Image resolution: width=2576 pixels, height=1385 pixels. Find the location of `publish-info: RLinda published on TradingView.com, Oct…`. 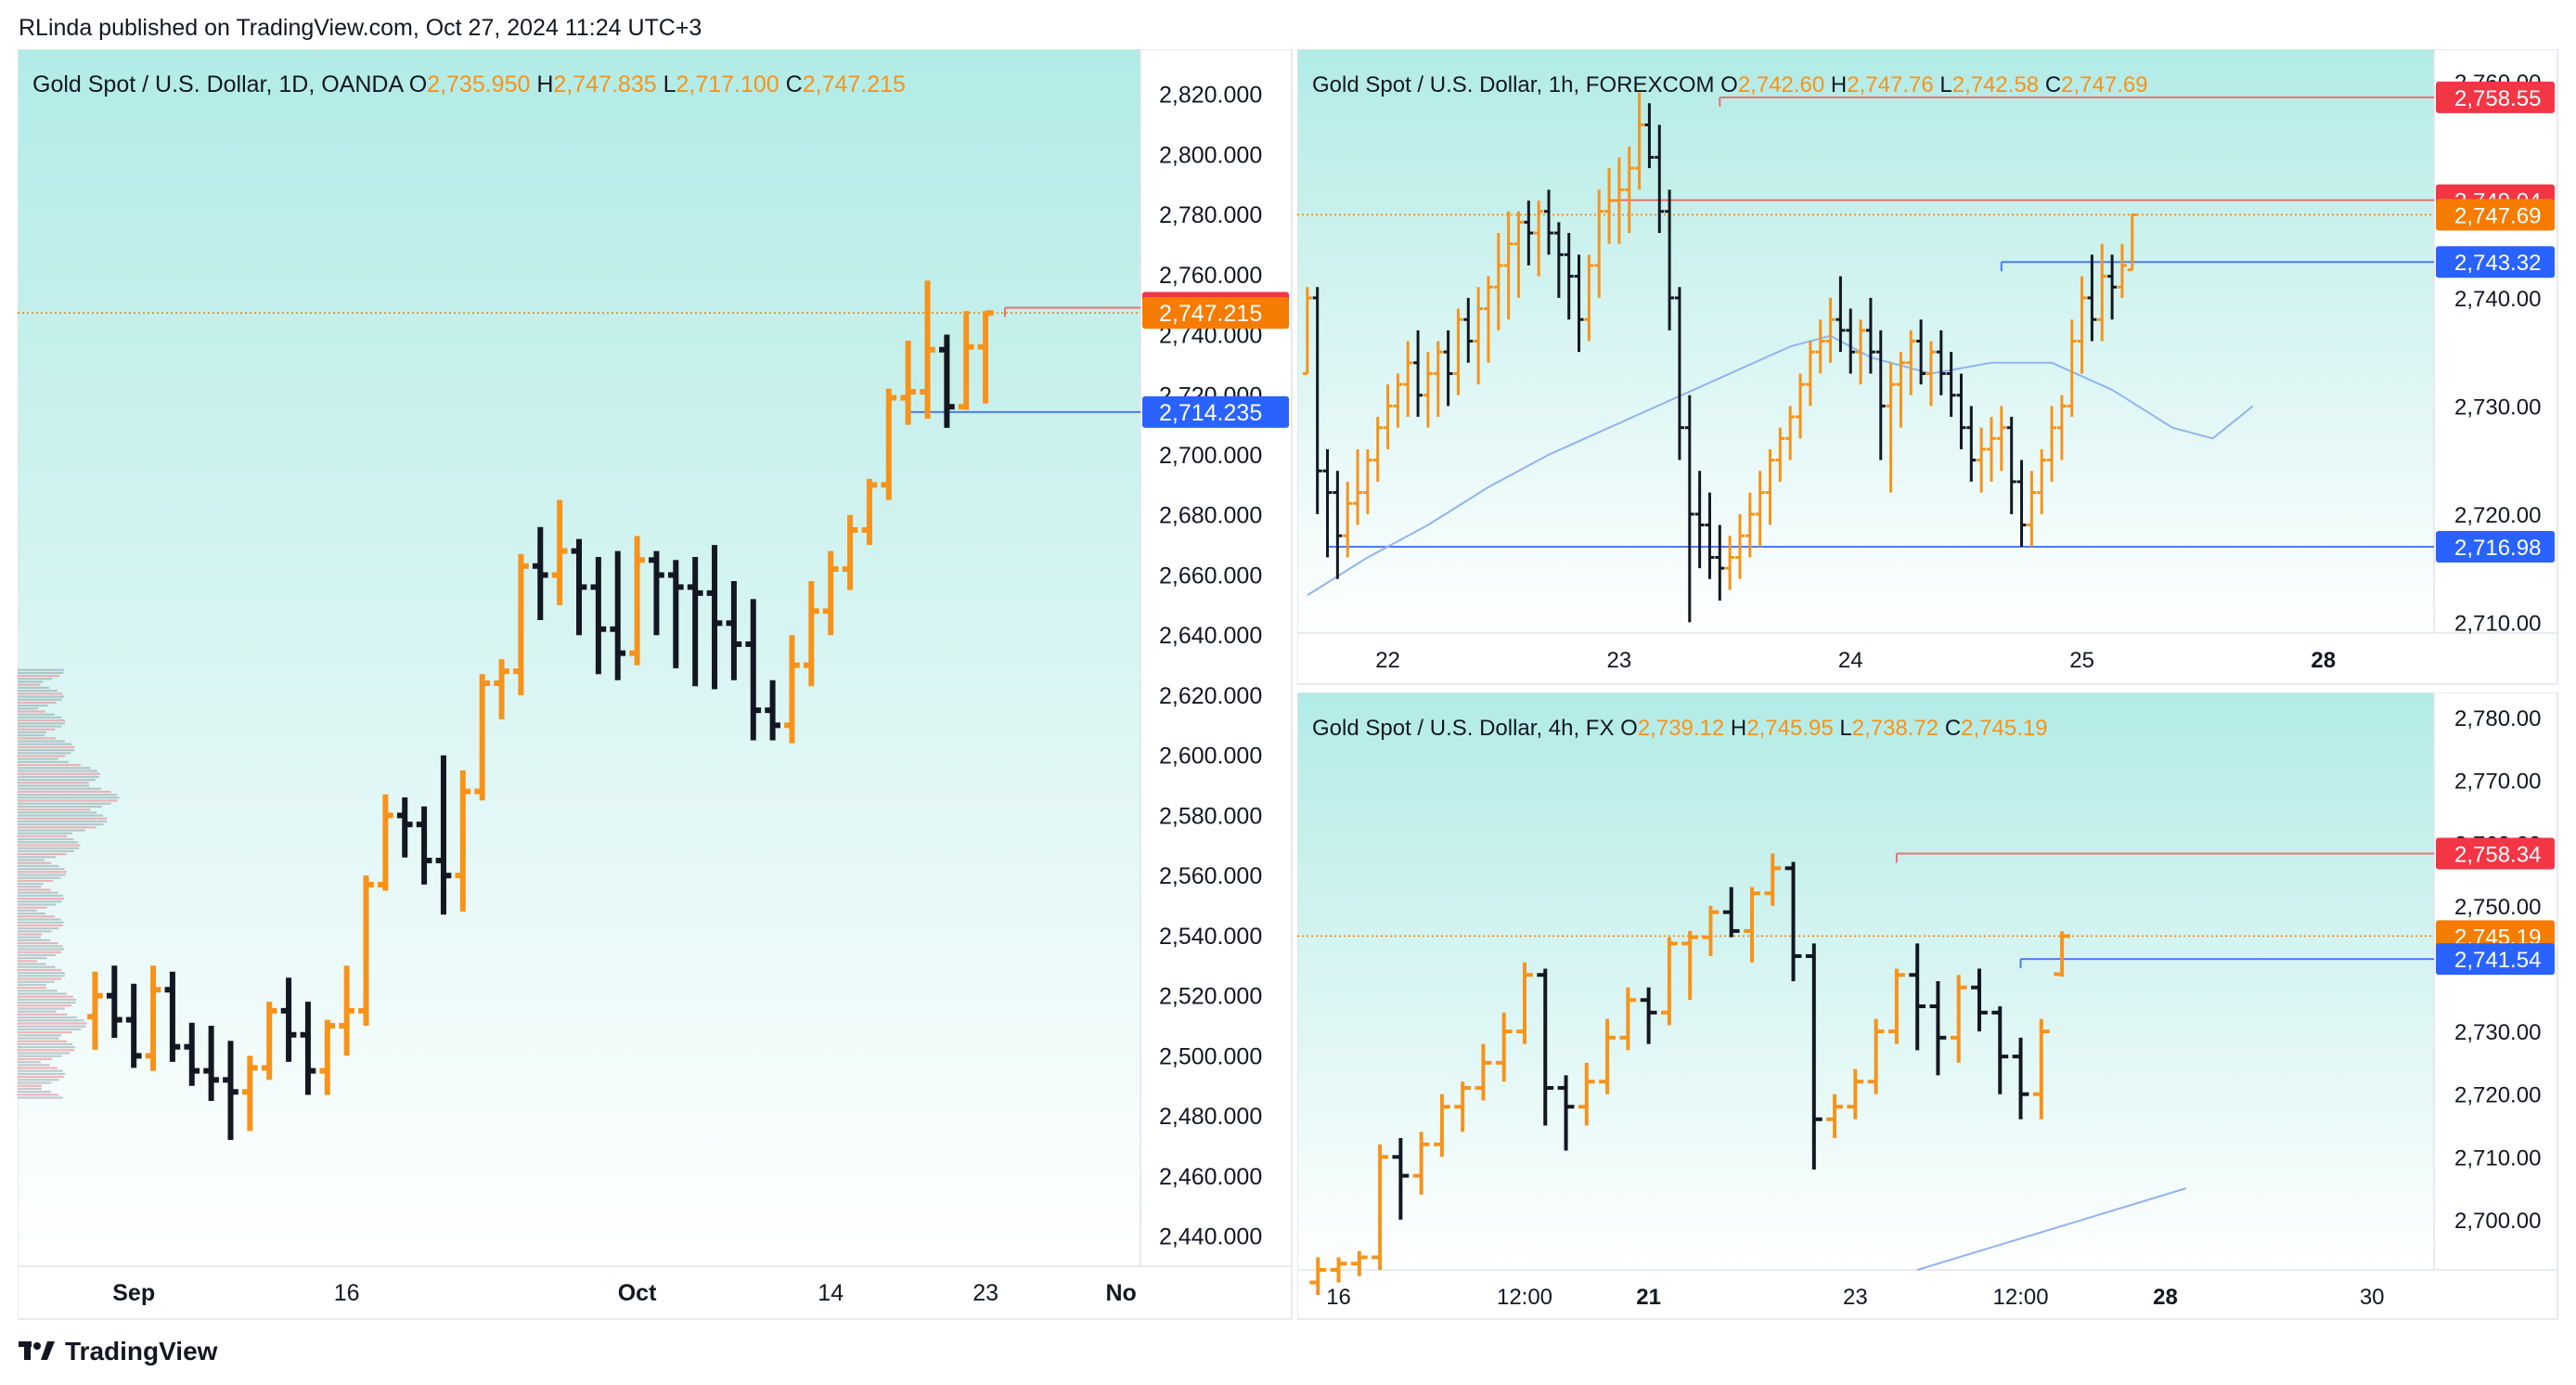

publish-info: RLinda published on TradingView.com, Oct… is located at coordinates (360, 28).